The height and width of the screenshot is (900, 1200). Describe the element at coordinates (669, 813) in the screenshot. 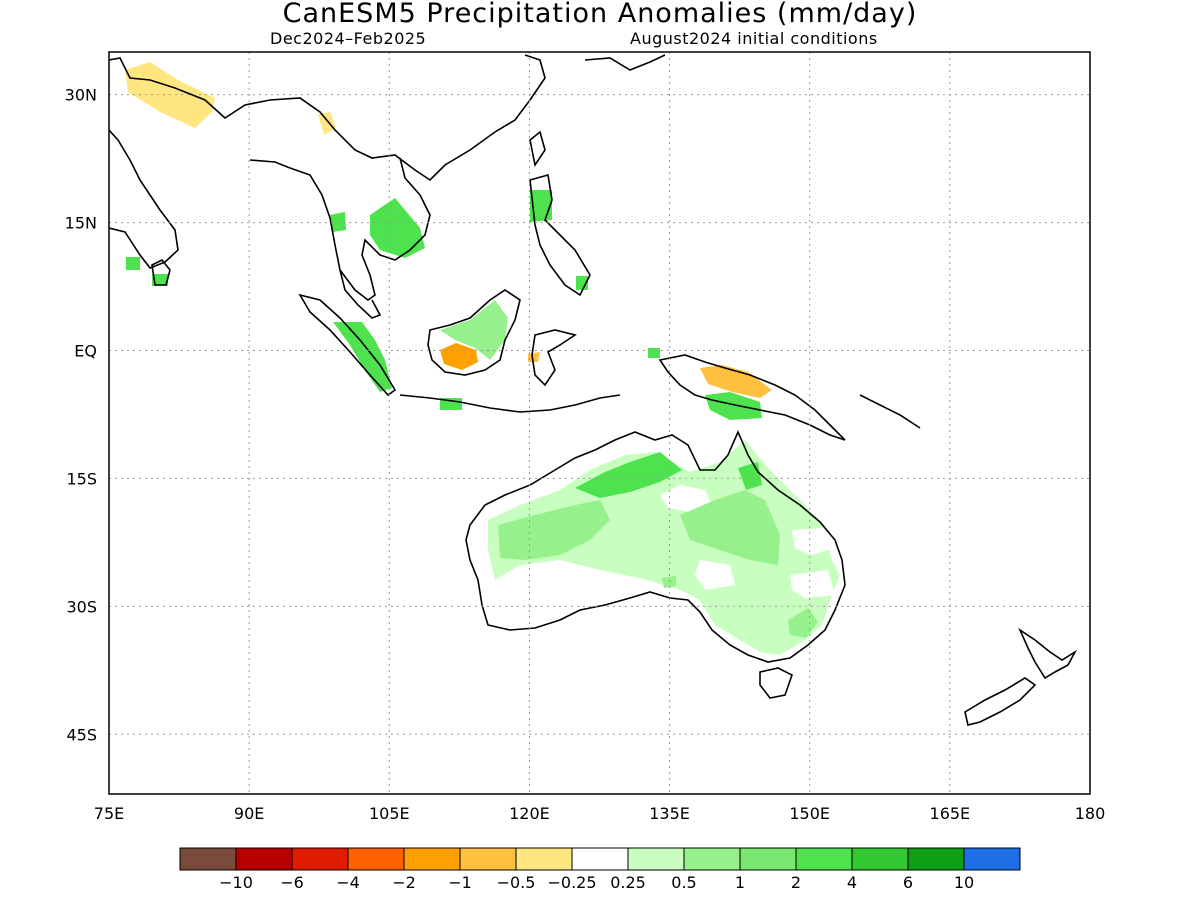

I see `lon-tick-label: 135E` at that location.